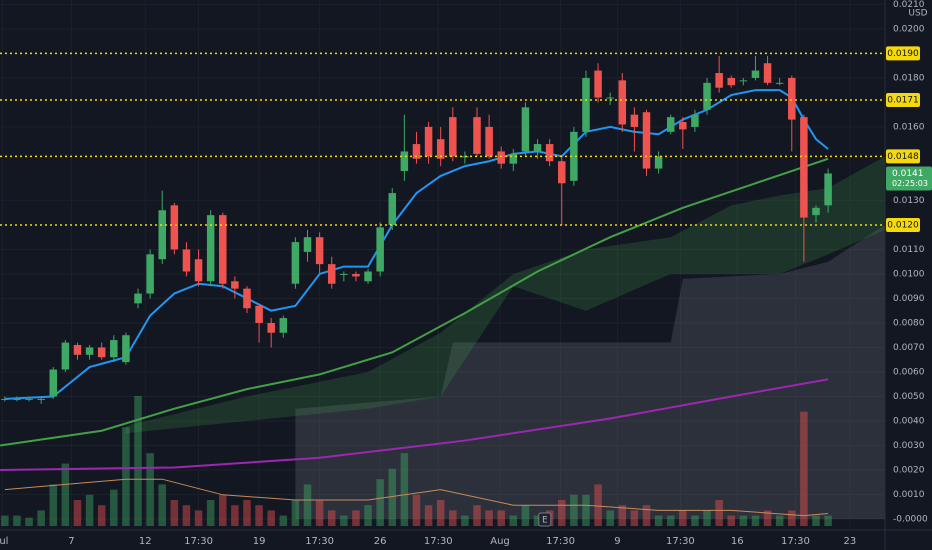 This screenshot has height=550, width=932. Describe the element at coordinates (909, 127) in the screenshot. I see `y-tick-label: 0.0160` at that location.